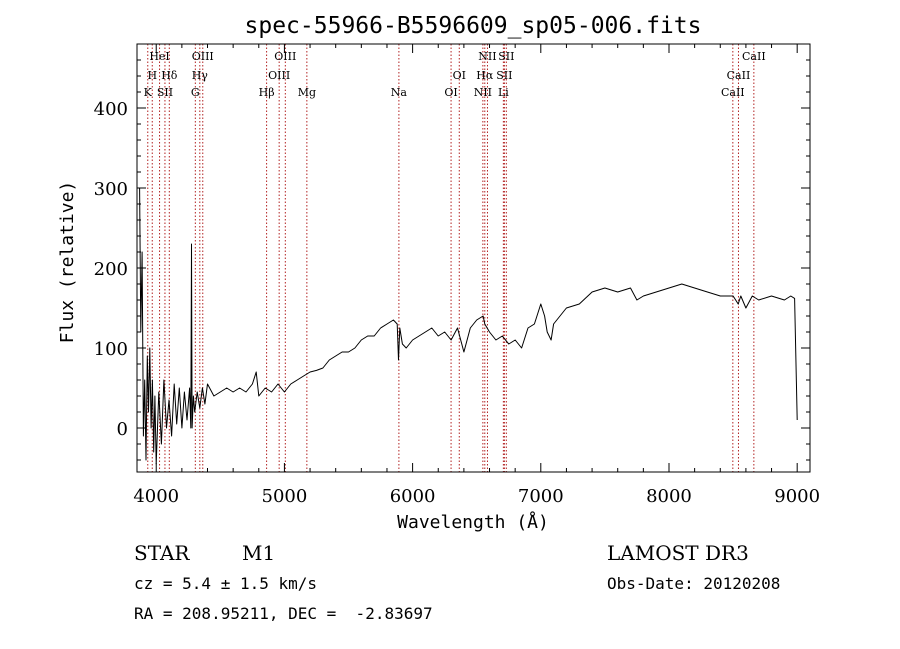 The image size is (900, 649). I want to click on line-marker-label: K, so click(148, 92).